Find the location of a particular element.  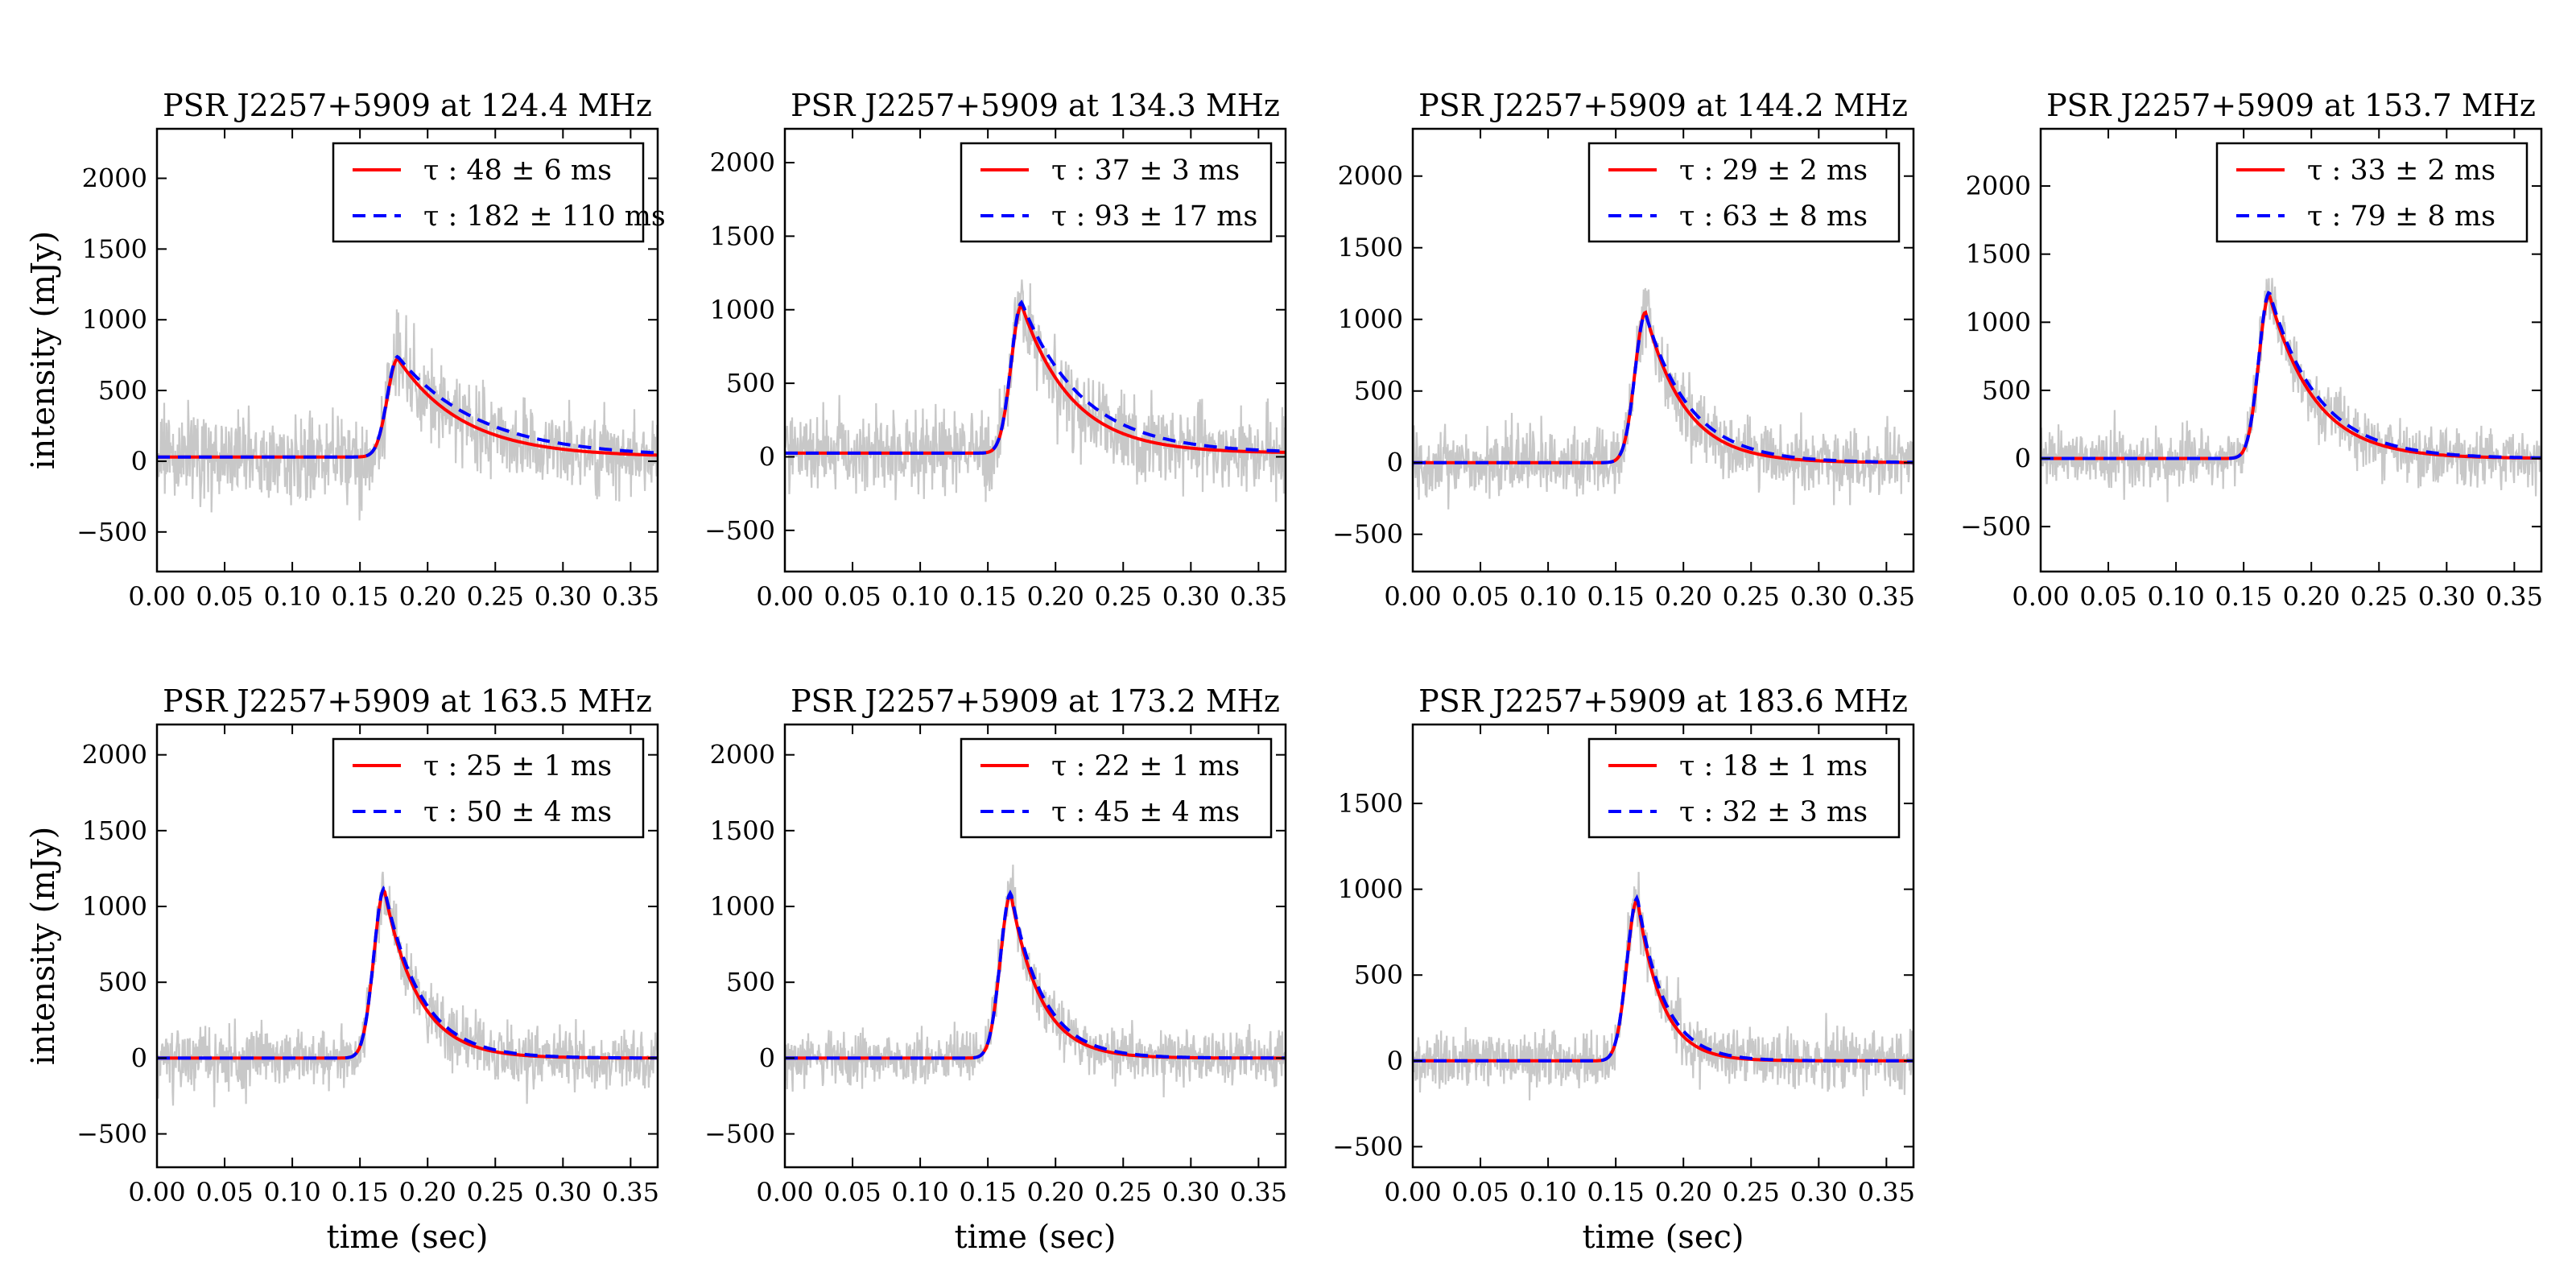

legend: τ : 25 ± 1 ms τ : 50 ± 4 ms is located at coordinates (488, 788).